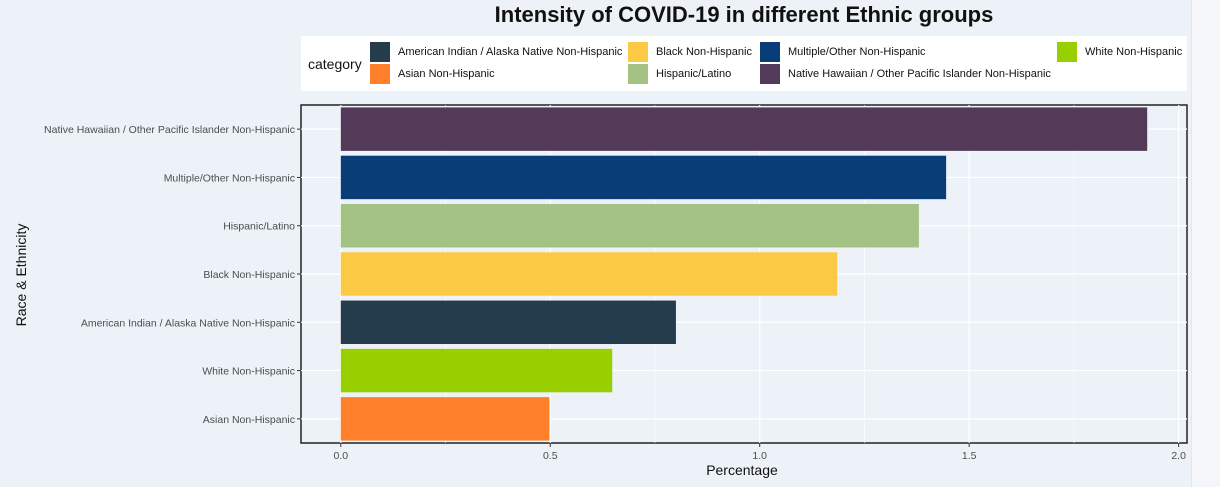 The image size is (1220, 487). Describe the element at coordinates (1134, 52) in the screenshot. I see `legend-label: White Non-Hispanic` at that location.